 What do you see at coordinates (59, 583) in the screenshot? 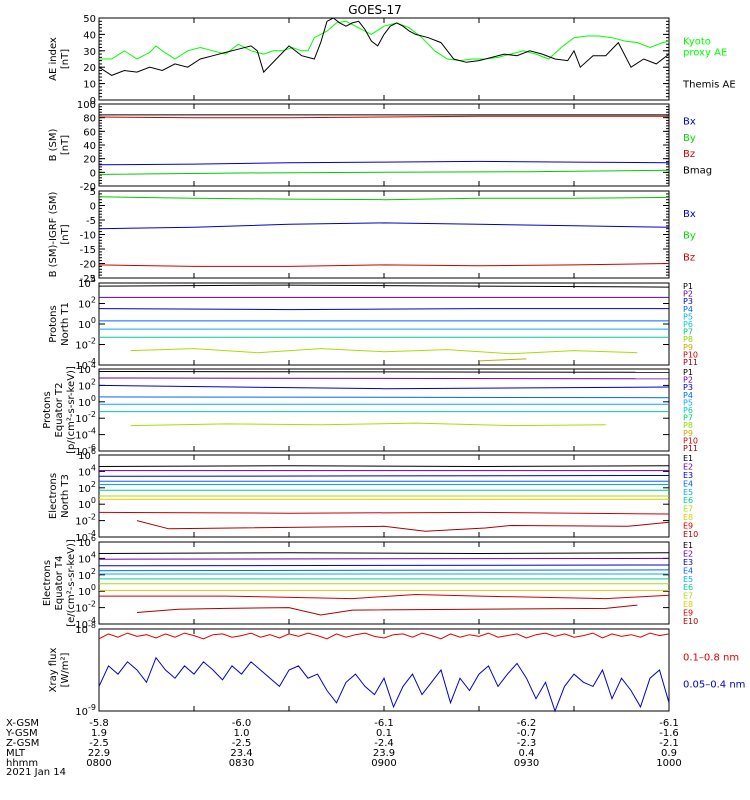
I see `y-axis-label: Equator T4` at bounding box center [59, 583].